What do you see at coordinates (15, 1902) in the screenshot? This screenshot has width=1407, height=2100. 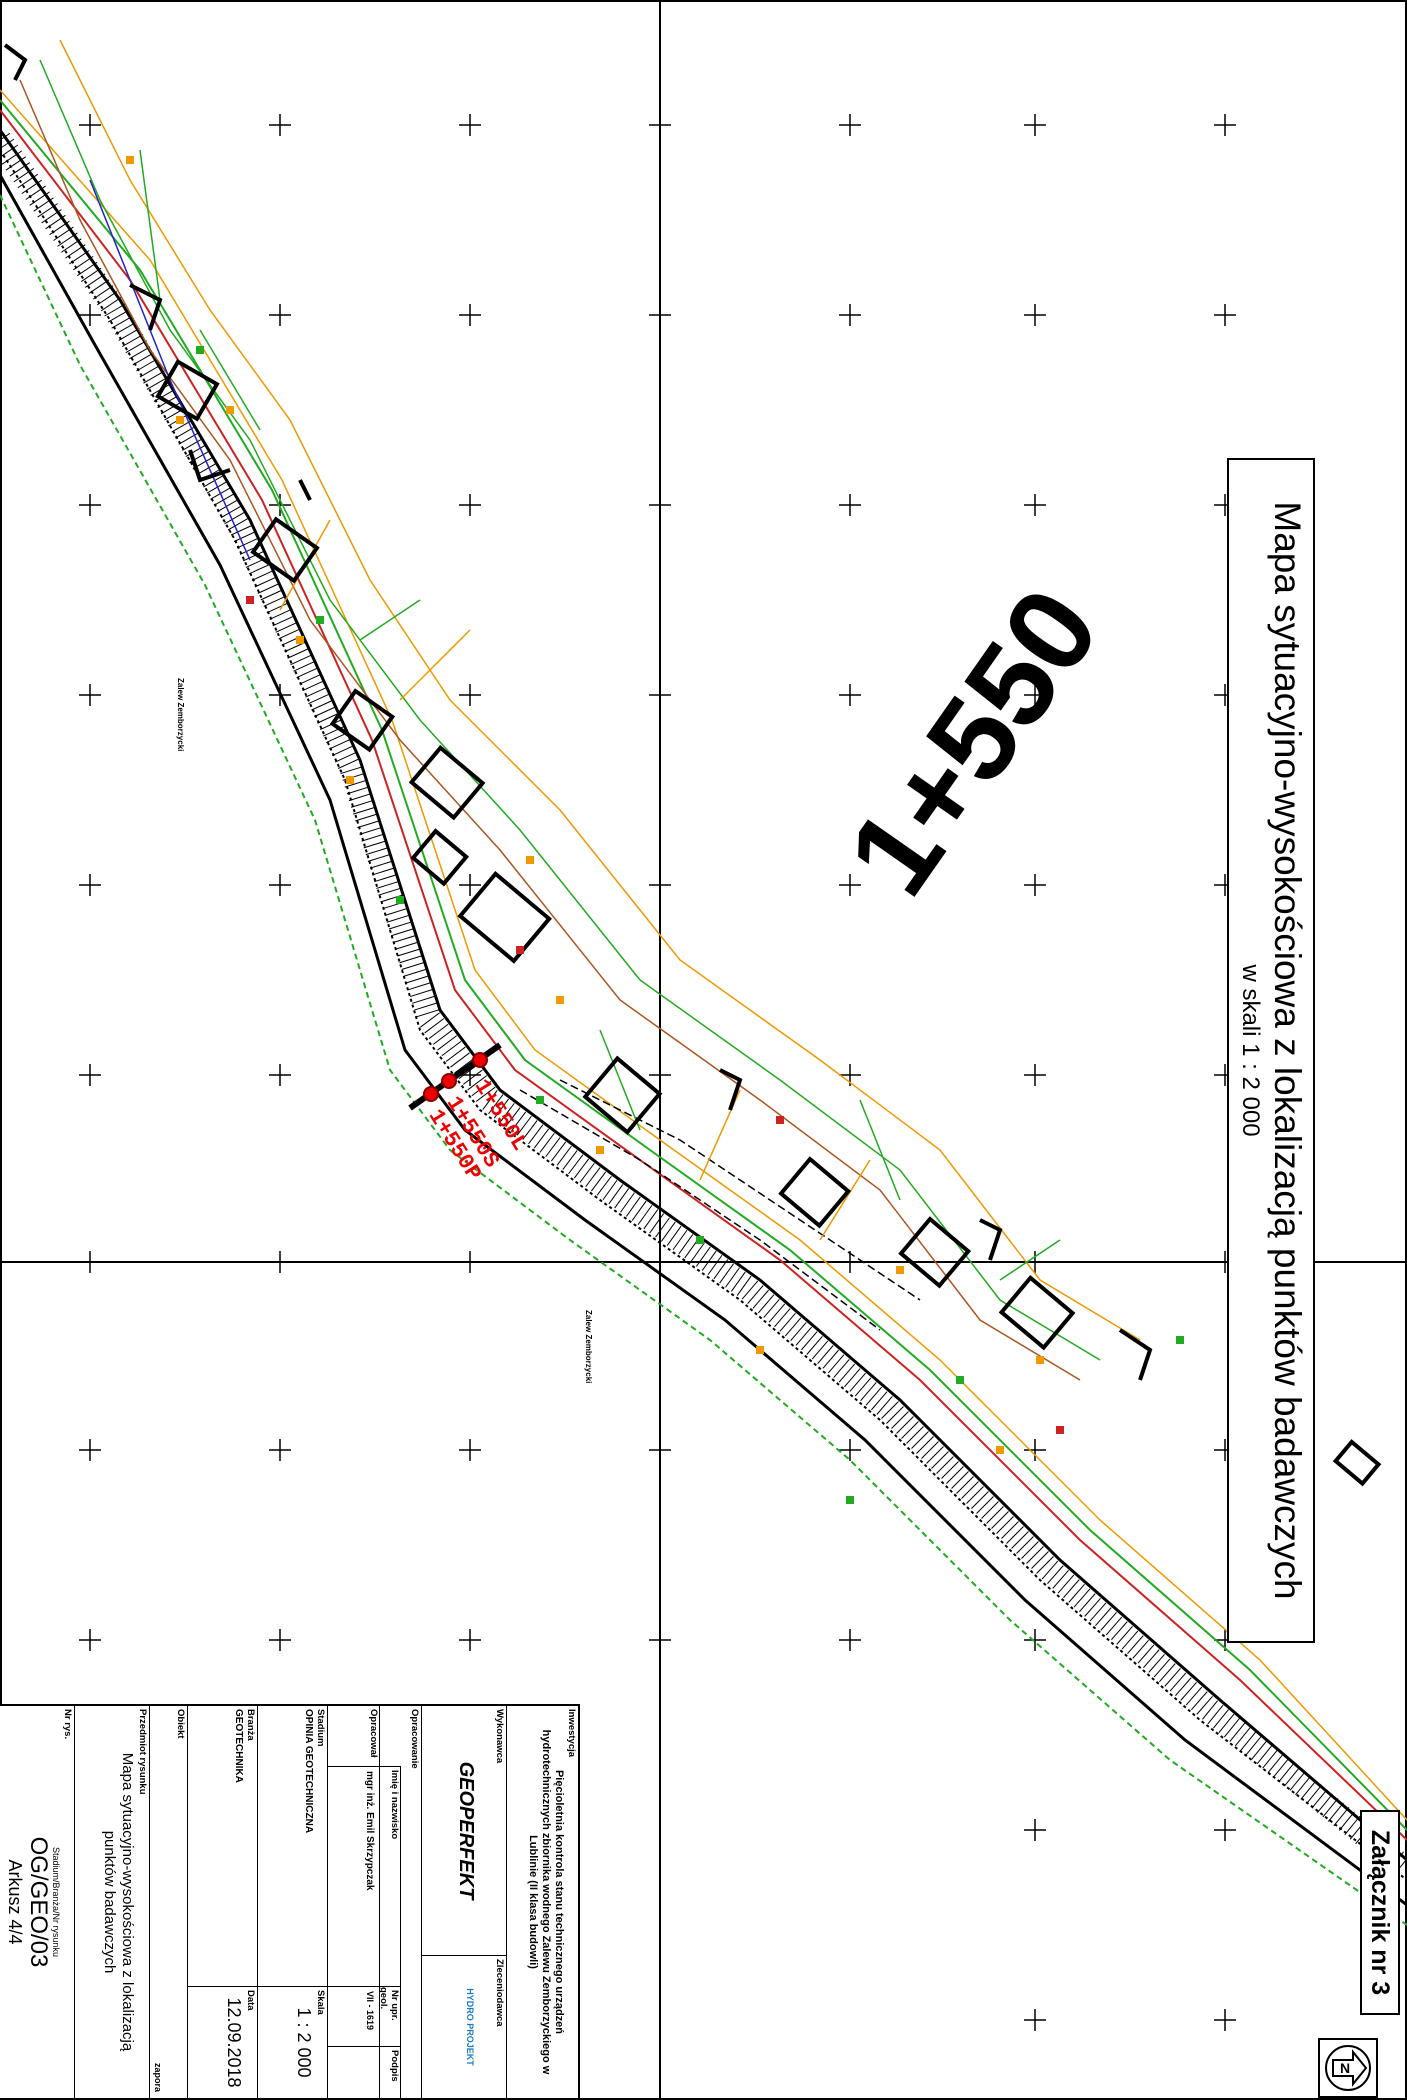 I see `tb-sheet: Arkusz 4/4` at bounding box center [15, 1902].